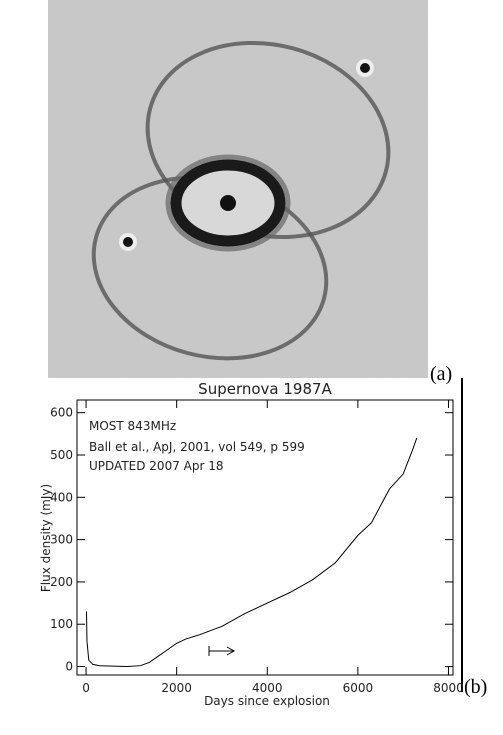 The width and height of the screenshot is (503, 735). What do you see at coordinates (358, 688) in the screenshot?
I see `x-tick-label: 6000` at bounding box center [358, 688].